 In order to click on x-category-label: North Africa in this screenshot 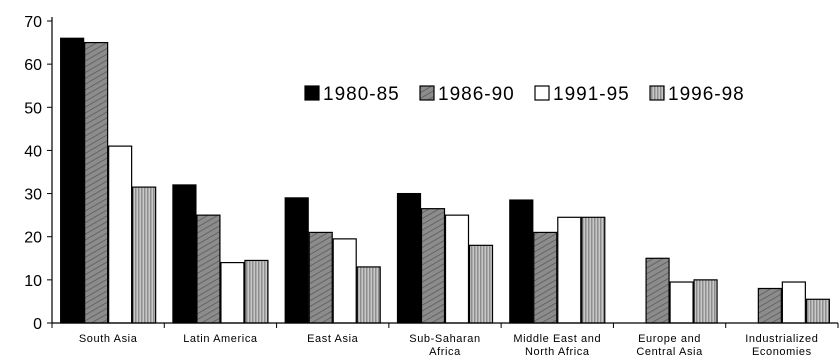, I will do `click(557, 352)`.